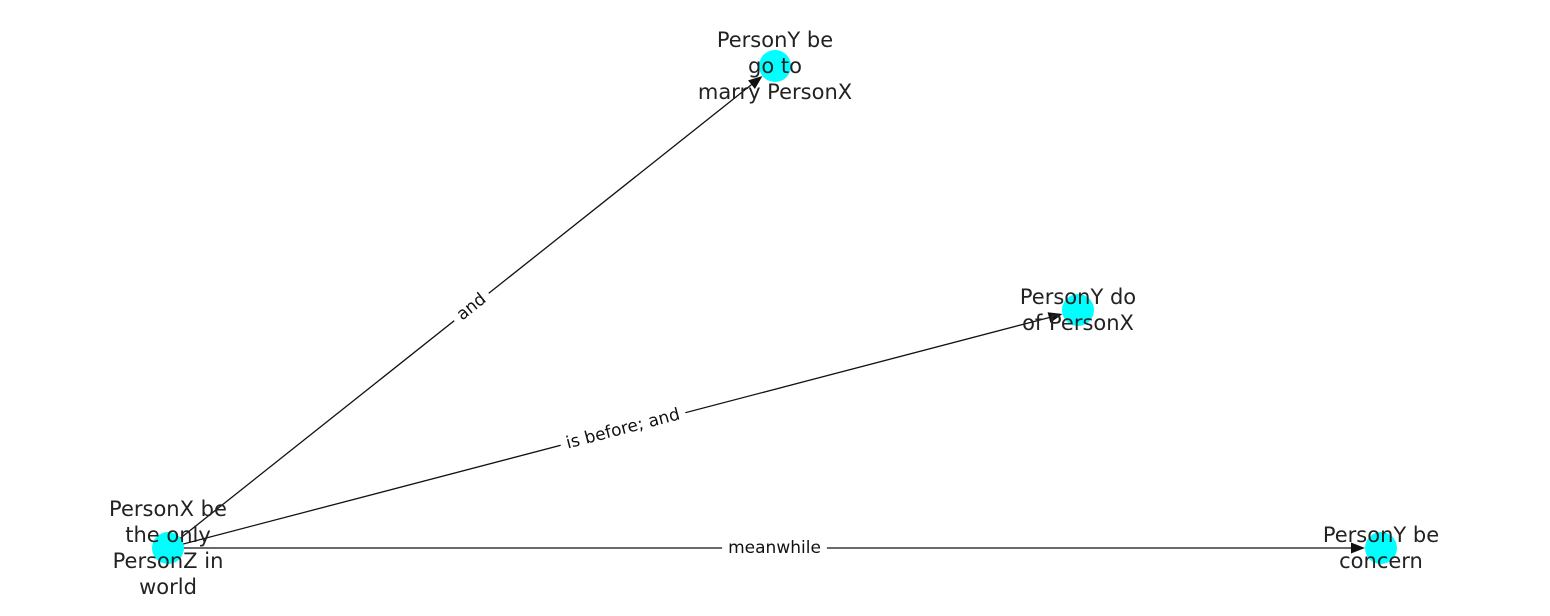  I want to click on edge-labels-layer: and is before; and meanwhile, so click(636, 421).